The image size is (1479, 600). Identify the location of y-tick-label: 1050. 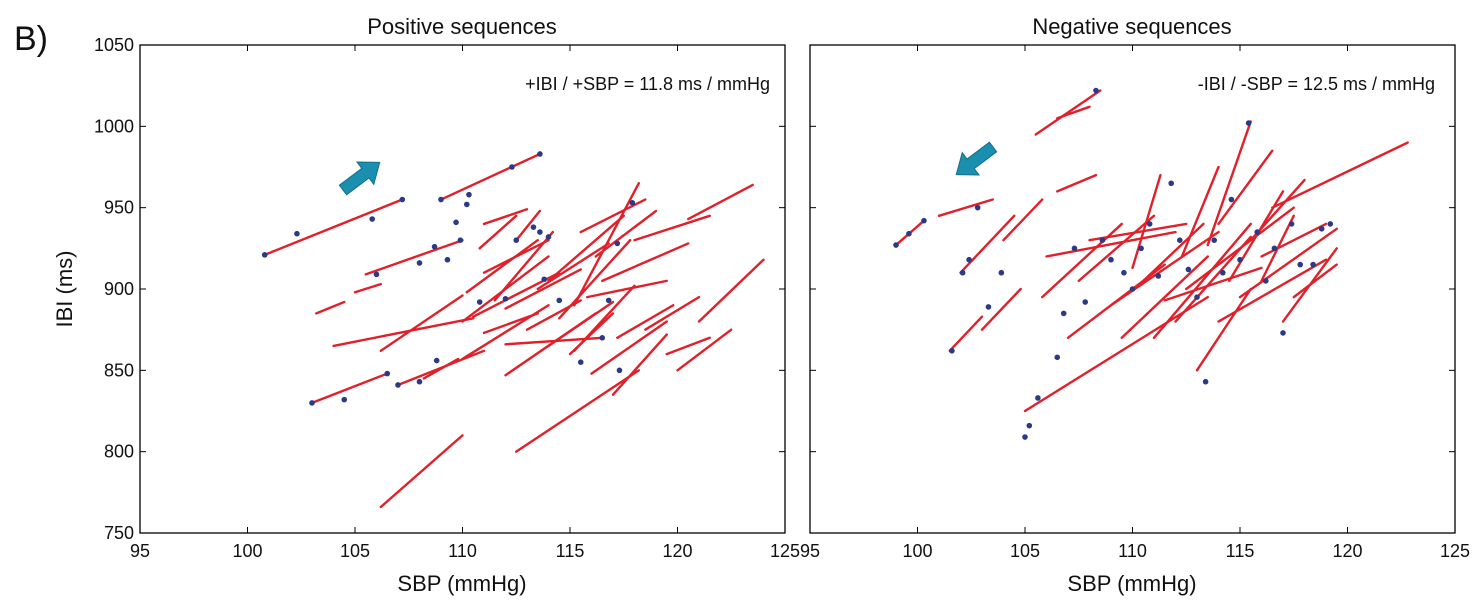
(114, 45).